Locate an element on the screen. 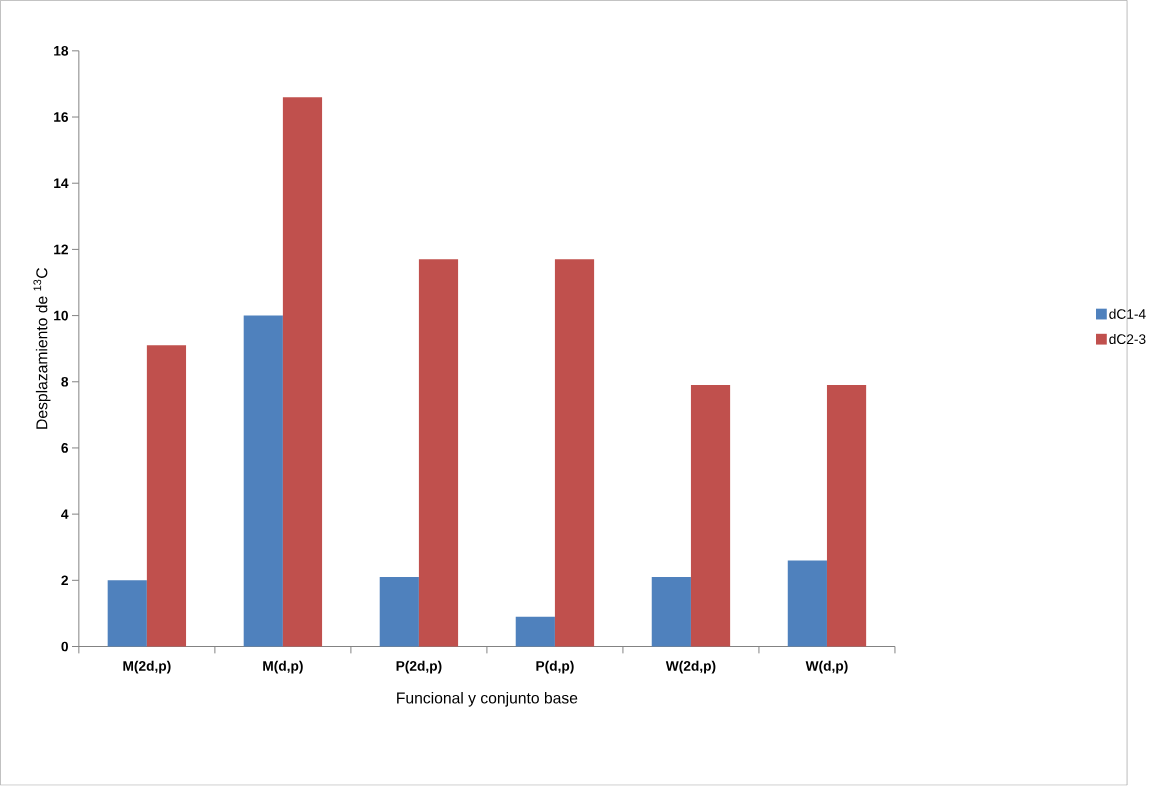 This screenshot has height=786, width=1151. y-tick-label: 6 is located at coordinates (65, 448).